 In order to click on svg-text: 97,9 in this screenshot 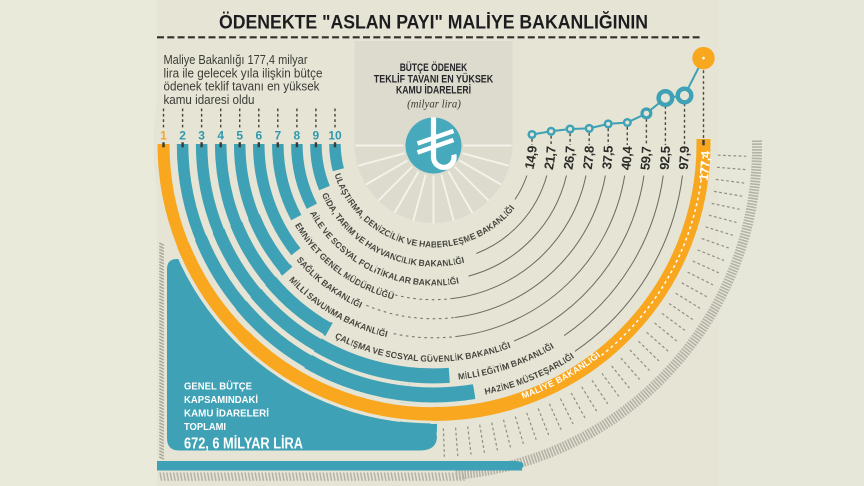, I will do `click(684, 158)`.